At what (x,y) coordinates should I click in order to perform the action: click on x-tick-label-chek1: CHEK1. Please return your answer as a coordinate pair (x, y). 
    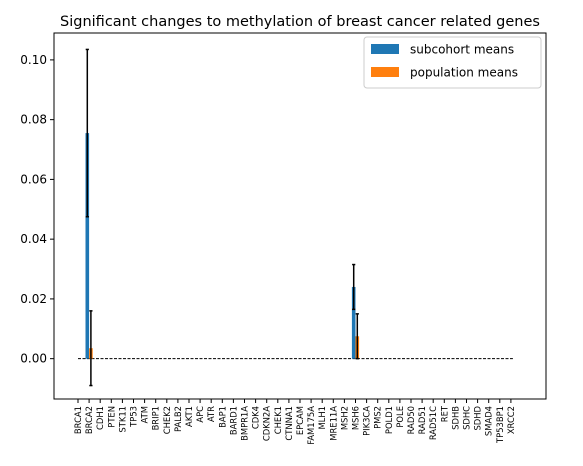
    Looking at the image, I should click on (278, 420).